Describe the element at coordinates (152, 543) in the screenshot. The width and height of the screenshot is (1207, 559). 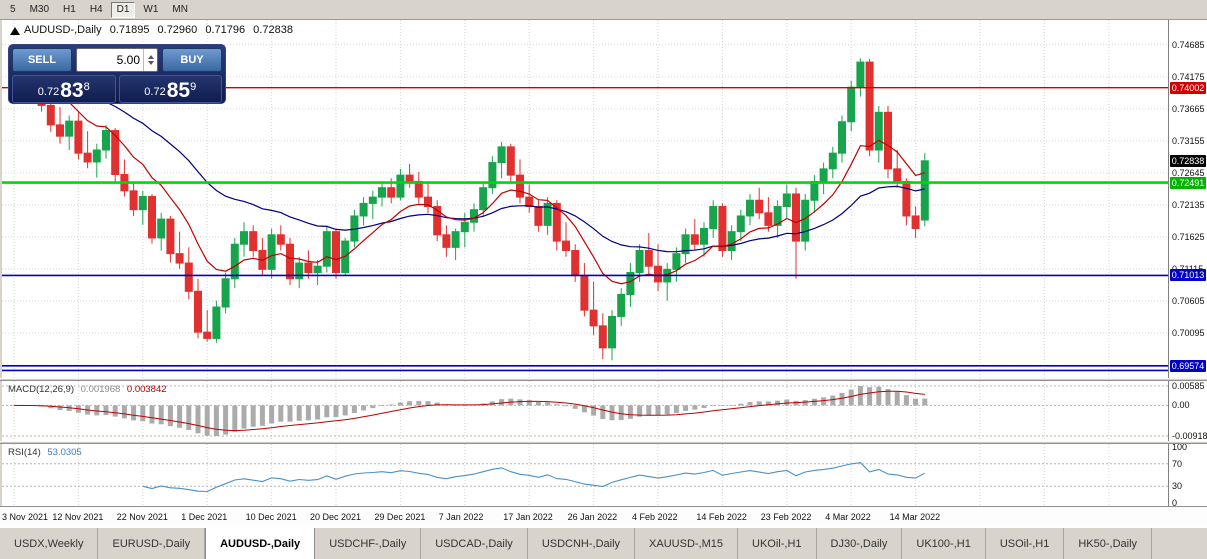
I see `chart-tab-eurusd-daily: EURUSD-,Daily` at that location.